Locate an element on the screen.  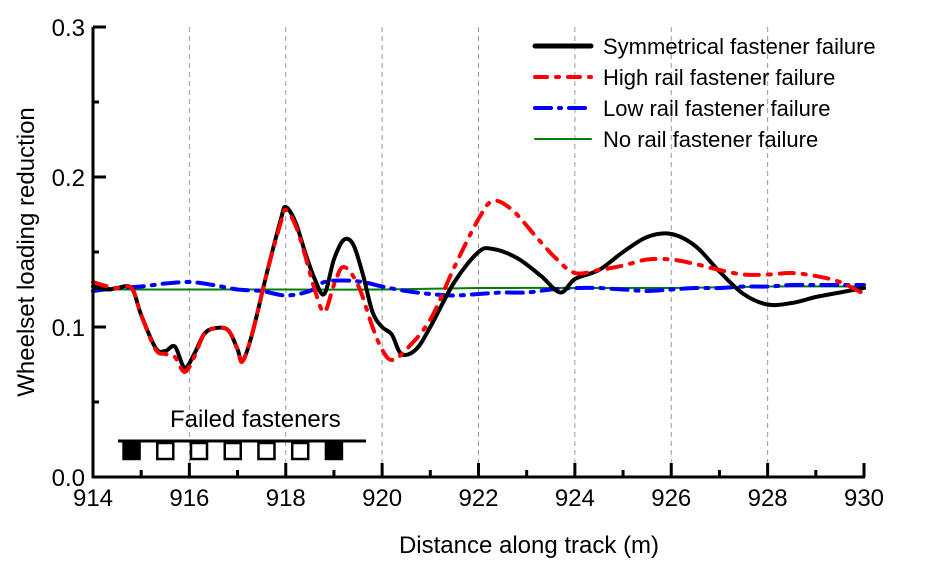
legend-label-1: High rail fastener failure is located at coordinates (719, 77).